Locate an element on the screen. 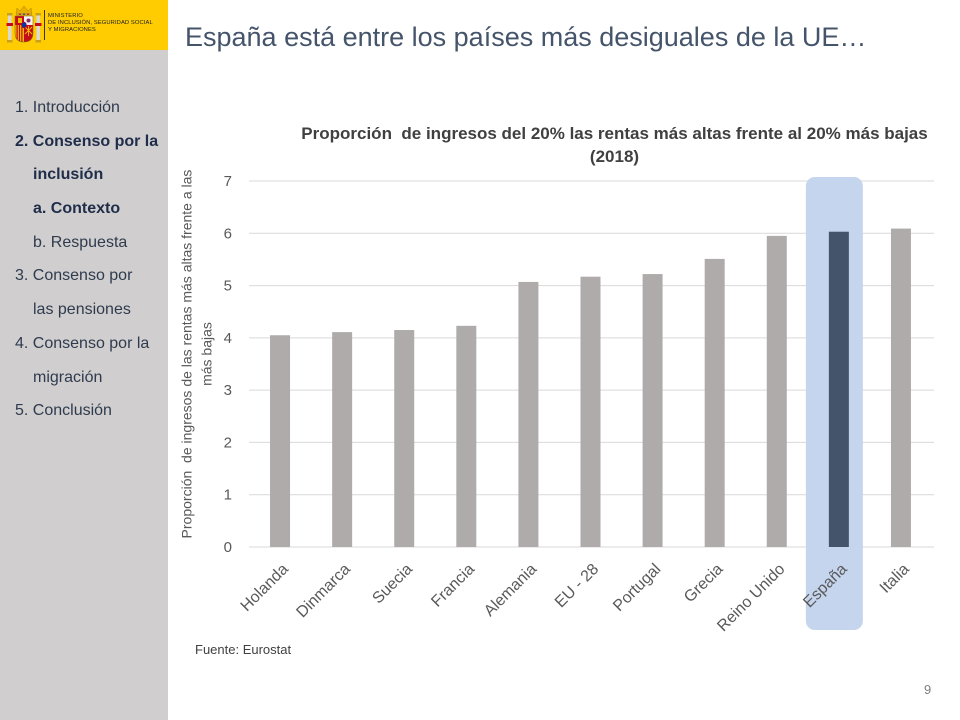 The width and height of the screenshot is (960, 720). sidebar-item-label: 3. Consenso por is located at coordinates (74, 276).